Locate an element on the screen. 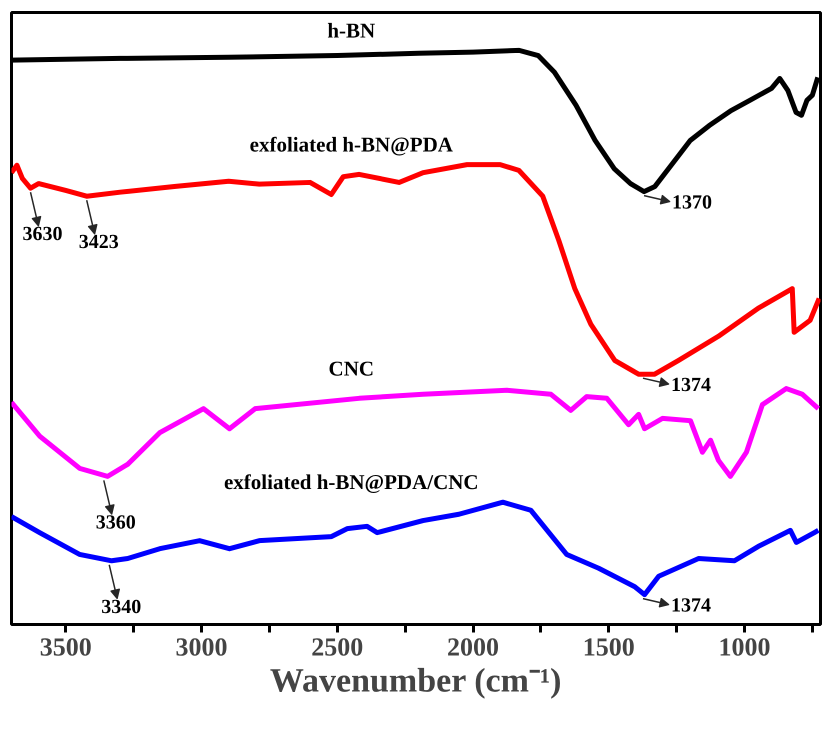 The width and height of the screenshot is (822, 740). annotation: 3630 is located at coordinates (42, 234).